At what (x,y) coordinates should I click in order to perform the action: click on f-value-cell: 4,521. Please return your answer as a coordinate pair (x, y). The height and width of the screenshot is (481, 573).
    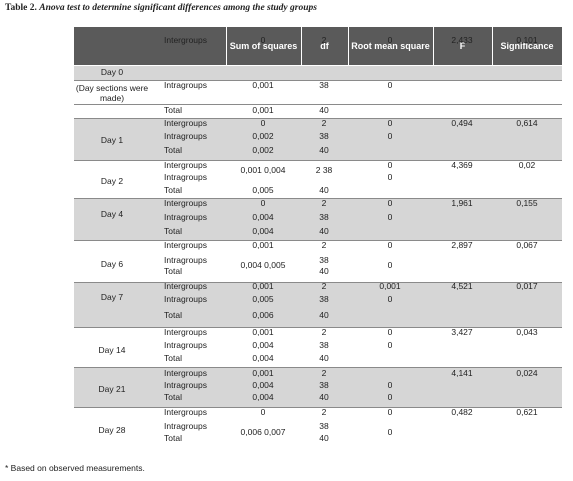
    Looking at the image, I should click on (462, 286).